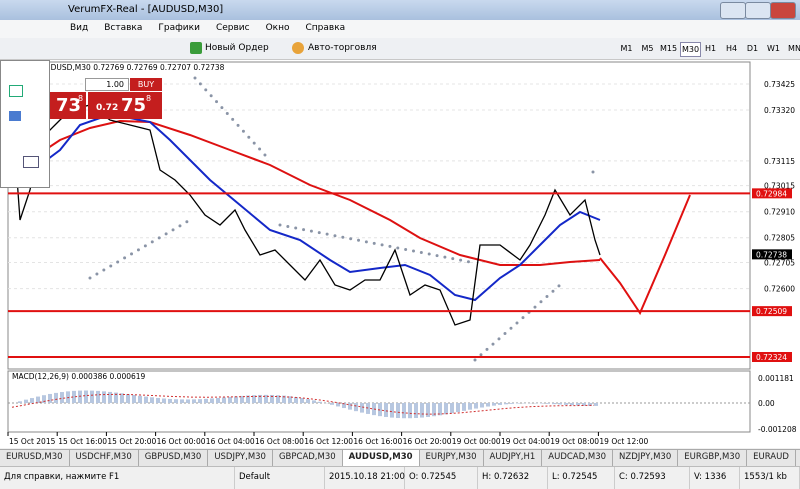 The width and height of the screenshot is (800, 489). What do you see at coordinates (645, 458) in the screenshot?
I see `chart-tab: NZDJPY,M30` at bounding box center [645, 458].